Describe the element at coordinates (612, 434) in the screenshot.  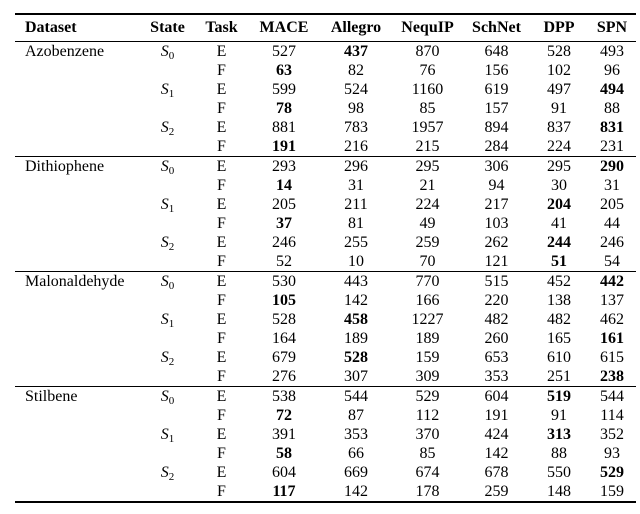
I see `cell-value: 352` at that location.